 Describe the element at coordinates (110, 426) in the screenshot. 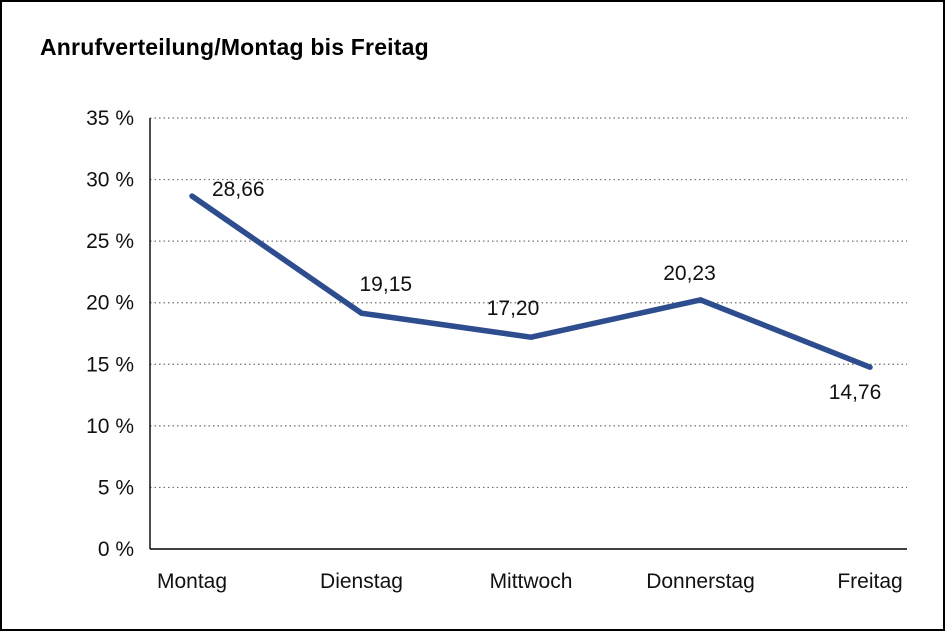

I see `y-axis-tick-label: 10 %` at that location.